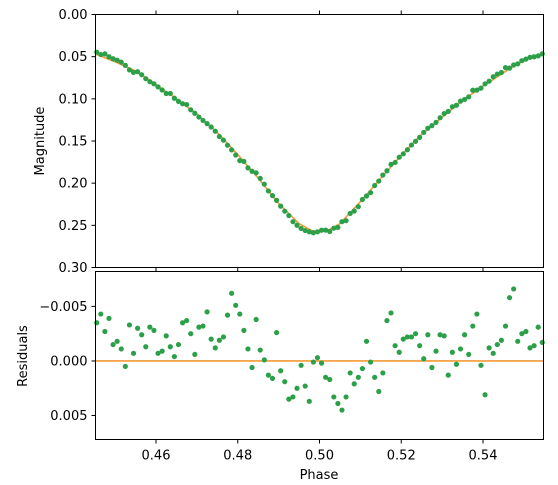 The width and height of the screenshot is (558, 485). Describe the element at coordinates (73, 142) in the screenshot. I see `magnitude-tick-label: 0.15` at that location.